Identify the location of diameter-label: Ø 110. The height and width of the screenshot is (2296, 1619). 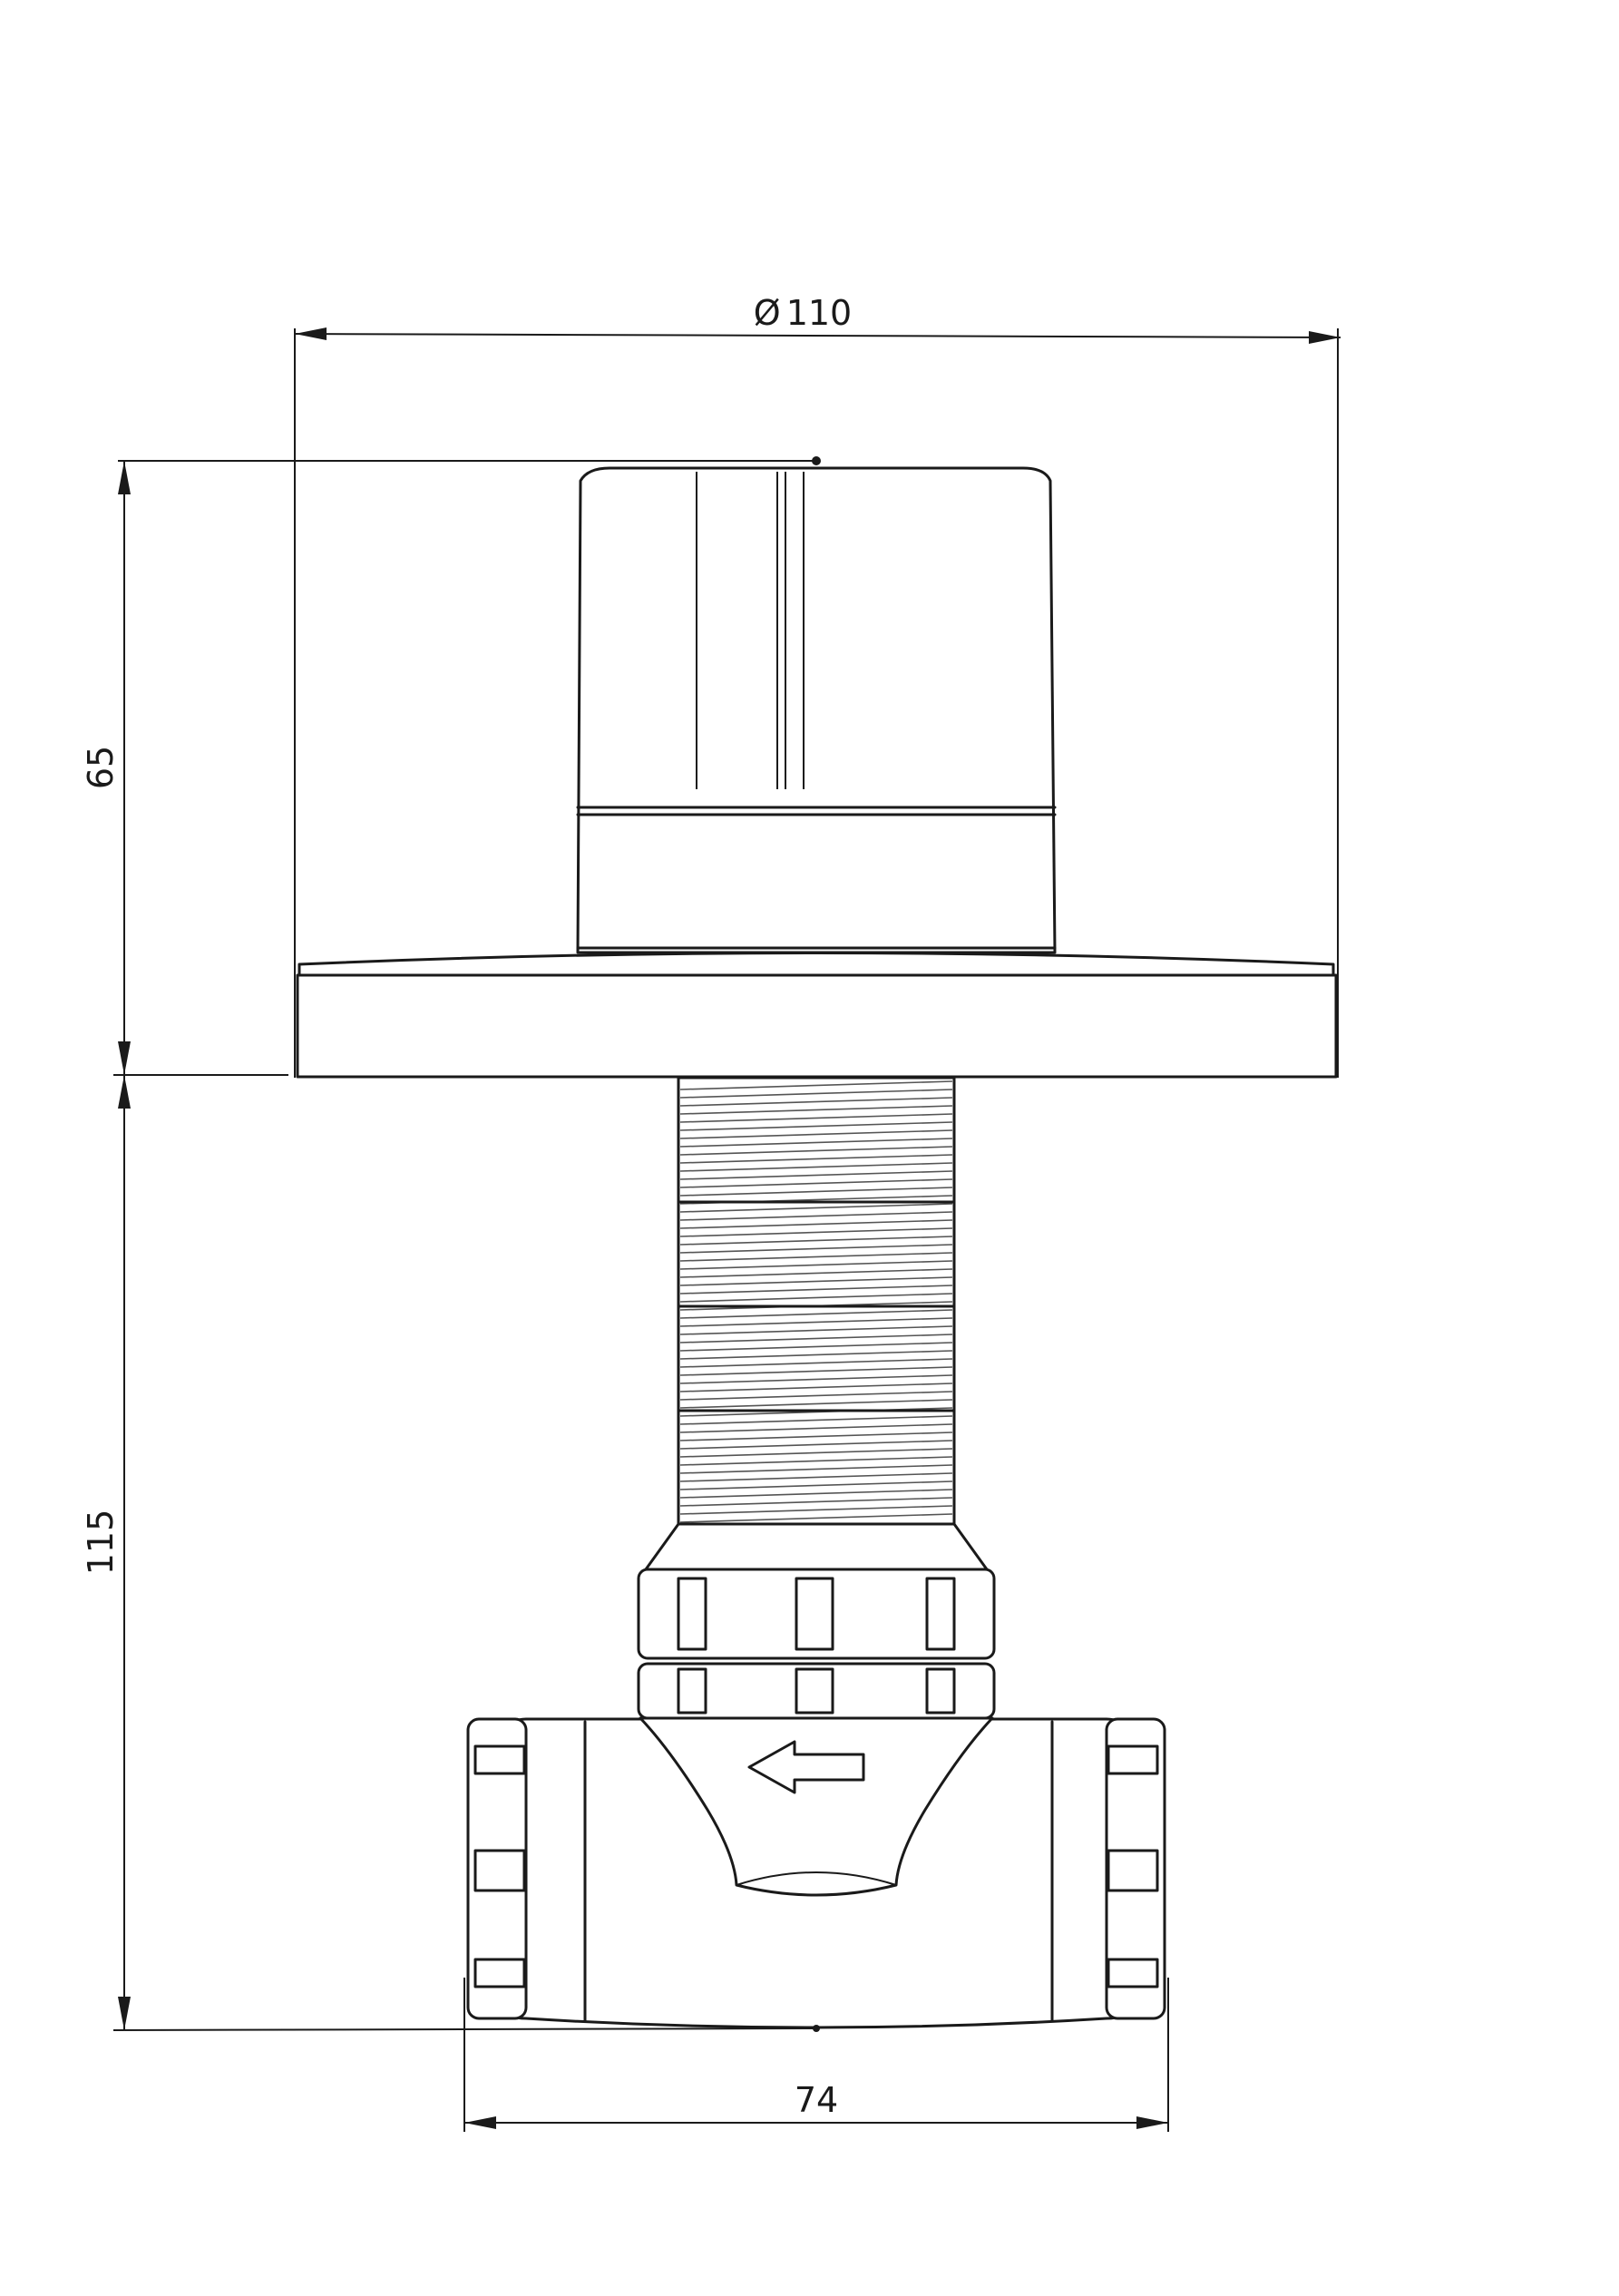
(803, 313).